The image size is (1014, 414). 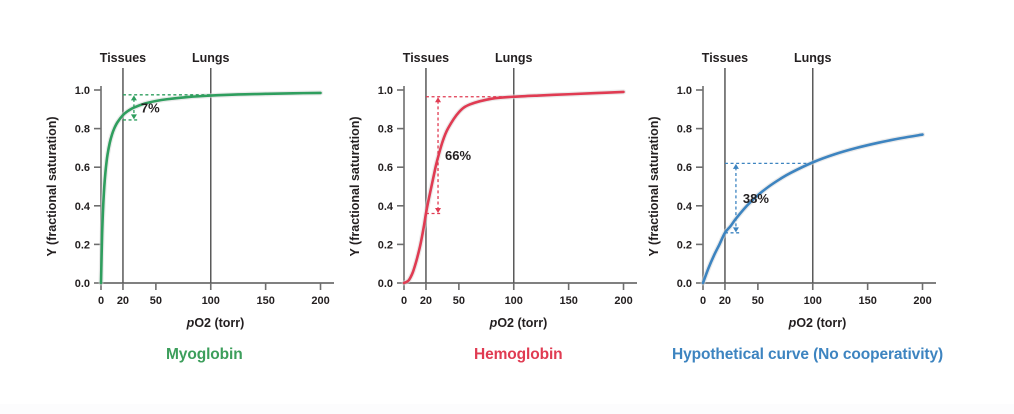 What do you see at coordinates (507, 409) in the screenshot?
I see `figure-footer-edge` at bounding box center [507, 409].